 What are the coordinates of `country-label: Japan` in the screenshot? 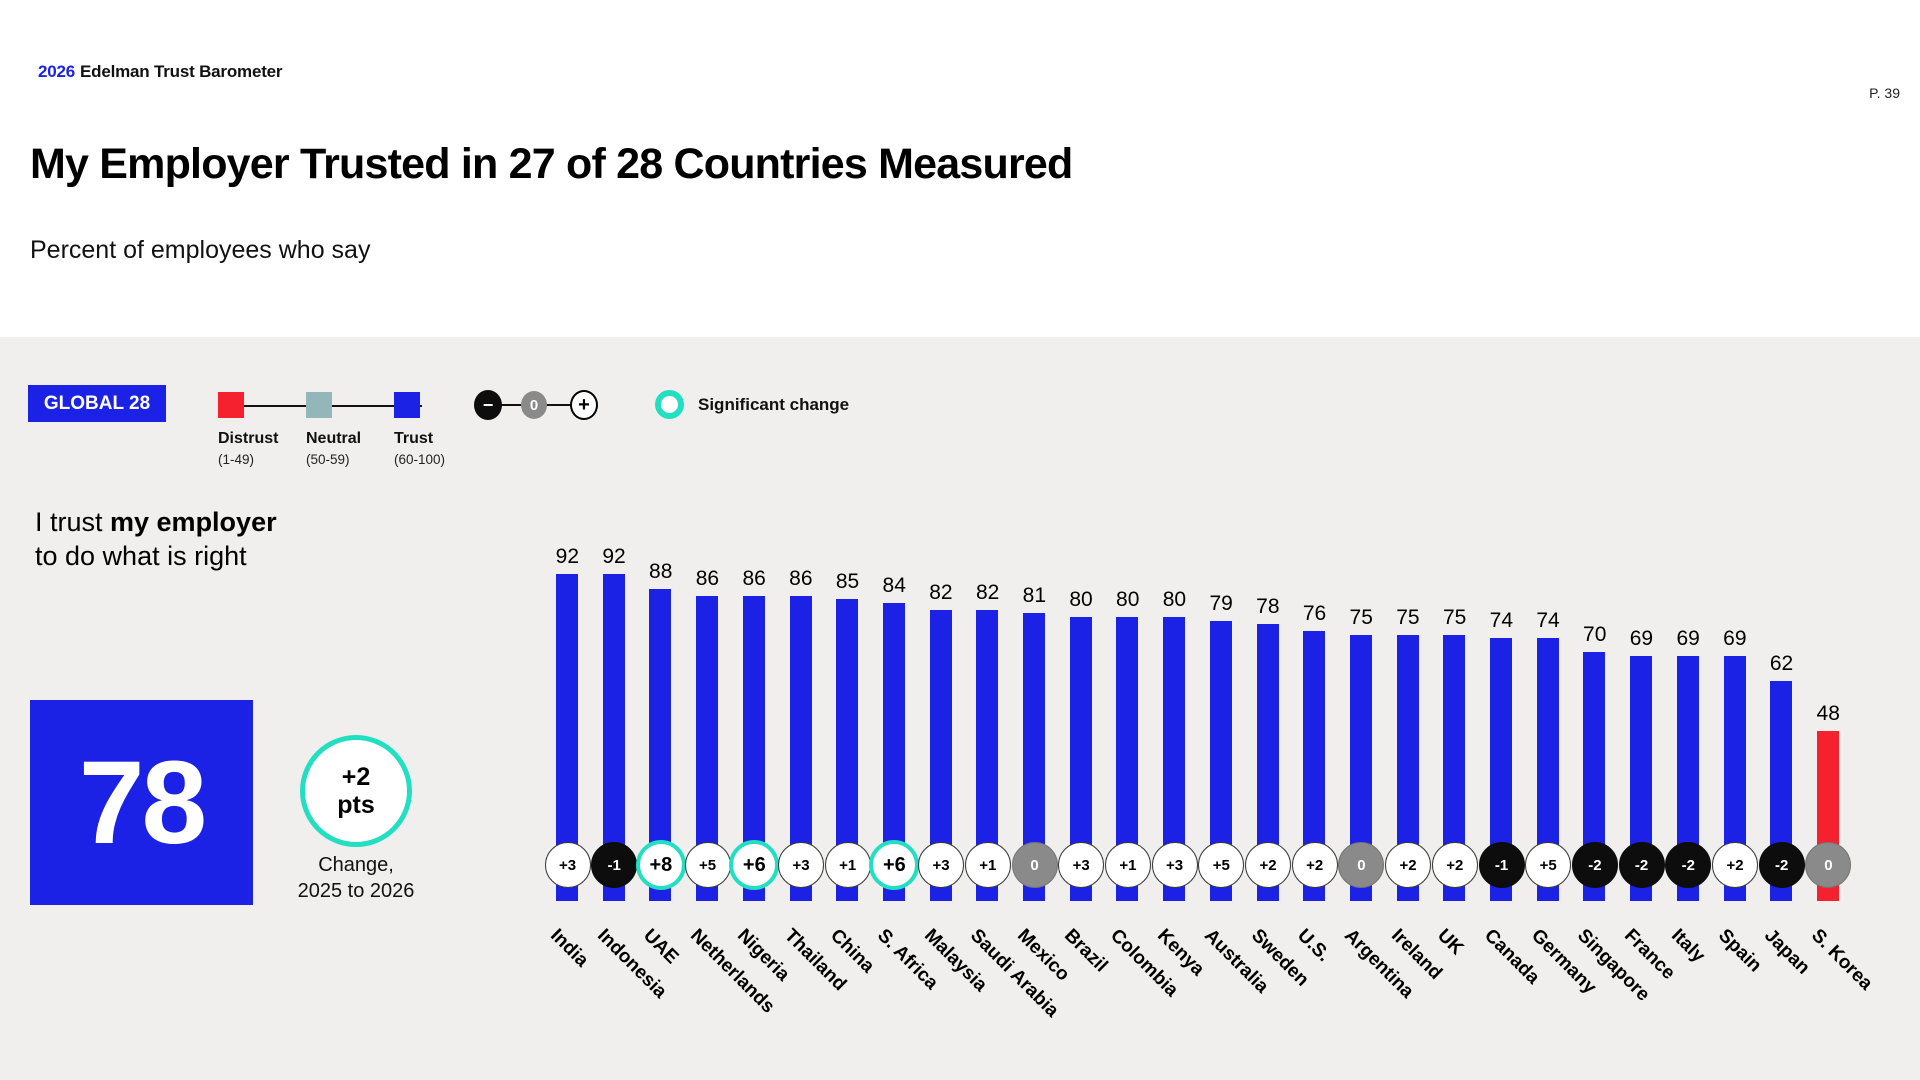 It's located at (1787, 952).